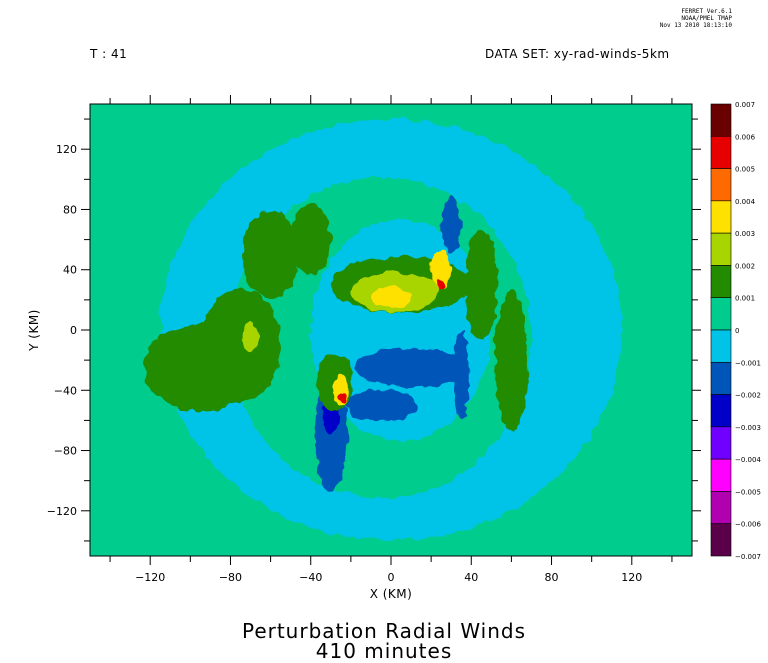  What do you see at coordinates (745, 170) in the screenshot?
I see `colorbar-label: 0.005` at bounding box center [745, 170].